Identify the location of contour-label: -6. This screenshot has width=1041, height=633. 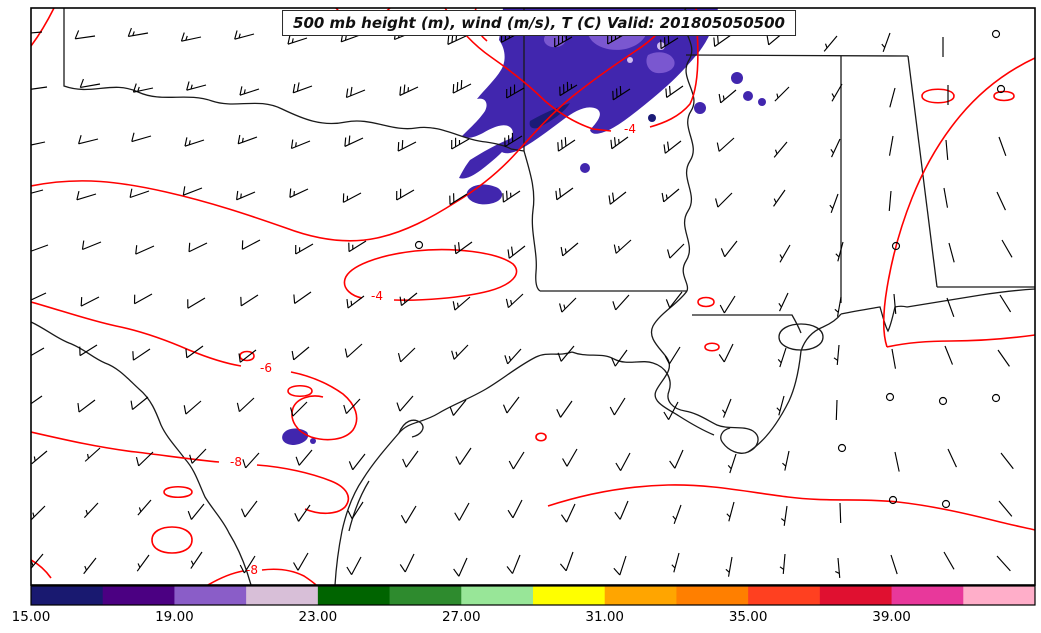
(266, 368).